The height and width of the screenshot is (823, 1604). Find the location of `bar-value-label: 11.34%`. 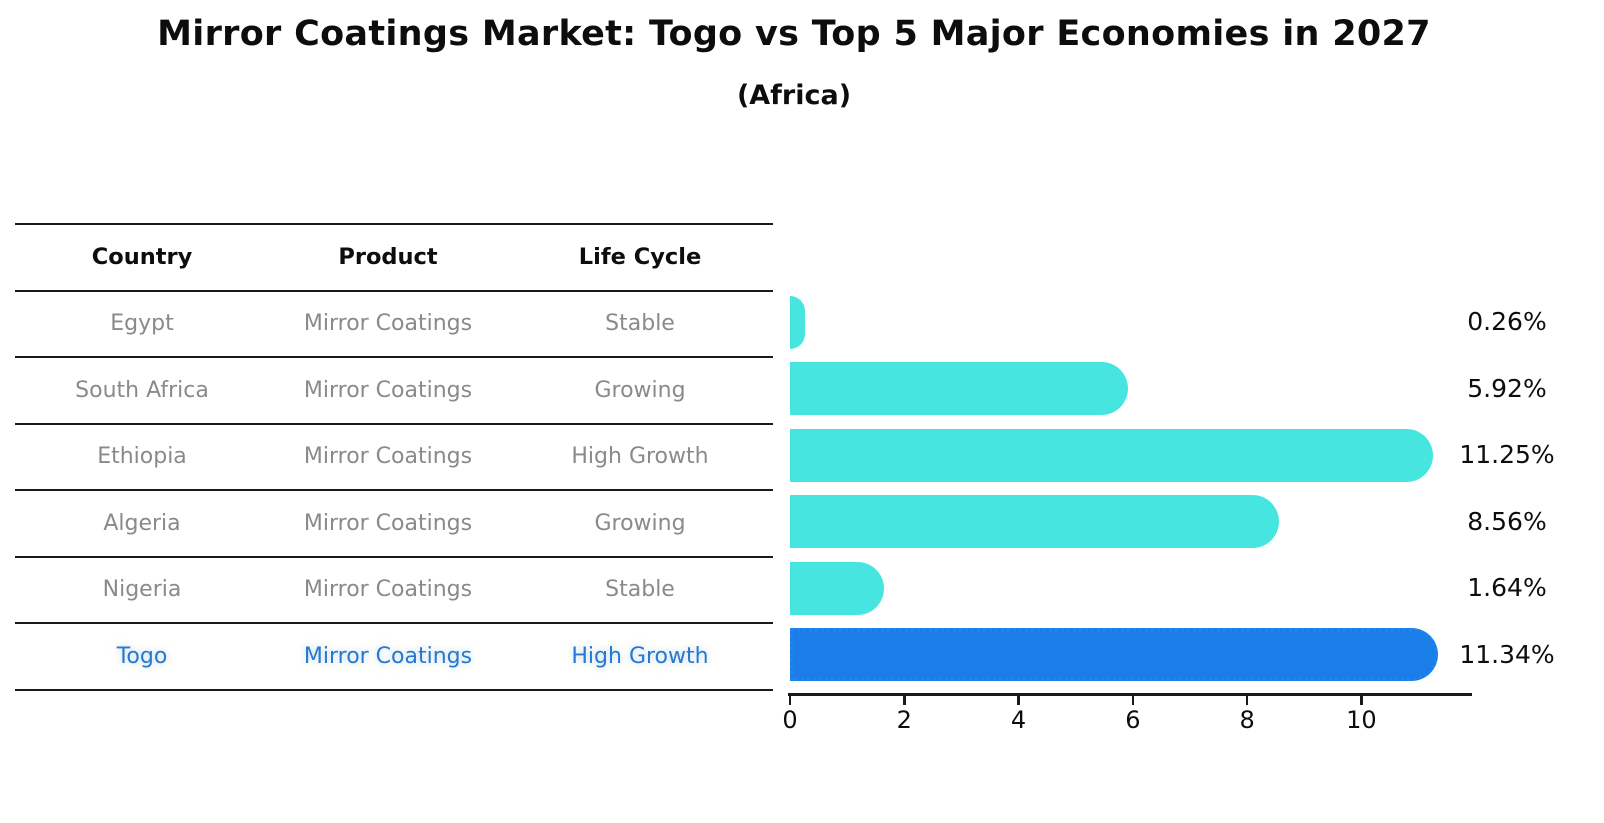

bar-value-label: 11.34% is located at coordinates (1507, 654).